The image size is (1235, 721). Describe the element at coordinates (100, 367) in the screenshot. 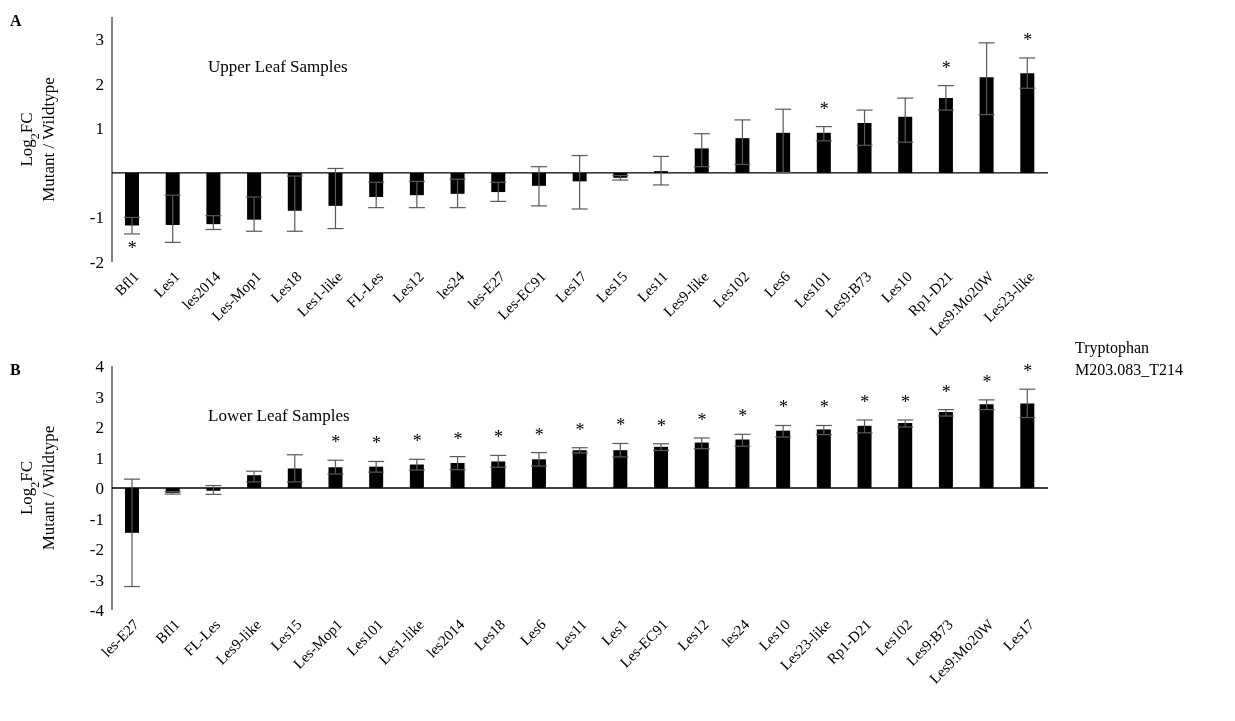

I see `y-tick-label: 4` at that location.